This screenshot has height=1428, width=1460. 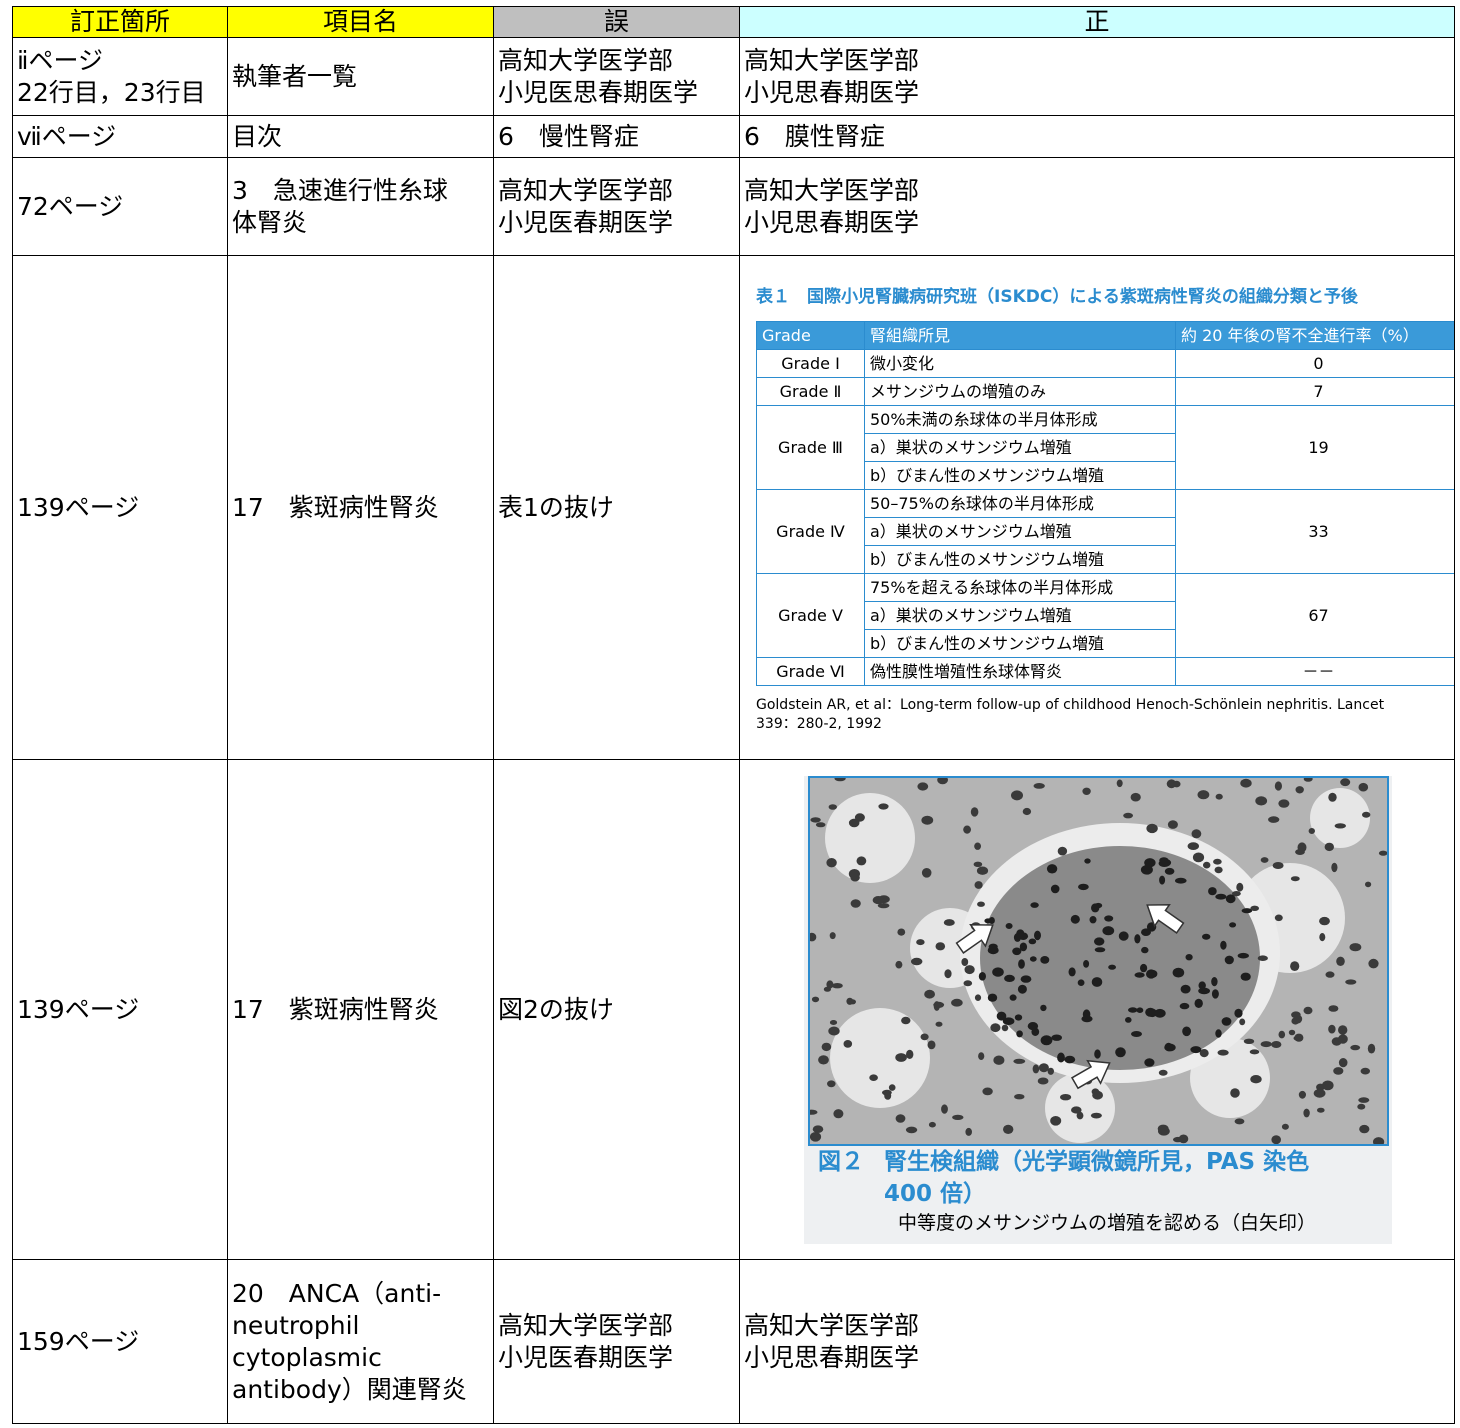 What do you see at coordinates (1314, 531) in the screenshot?
I see `rate-cell: 33` at bounding box center [1314, 531].